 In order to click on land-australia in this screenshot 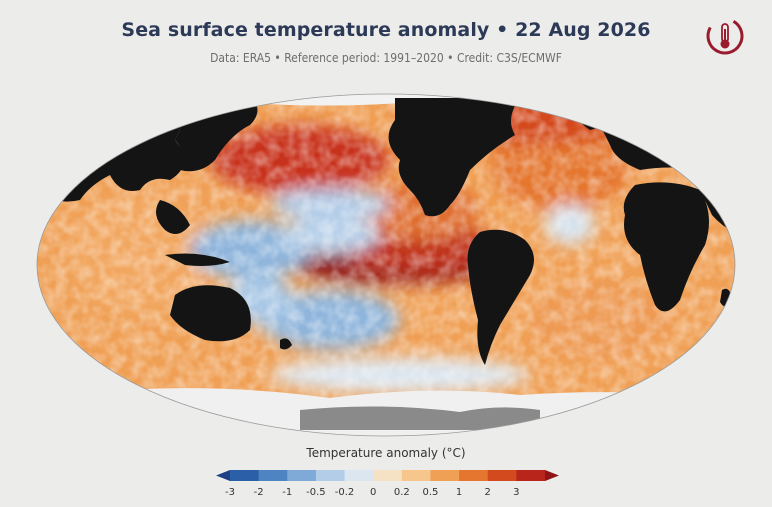, I will do `click(210, 313)`.